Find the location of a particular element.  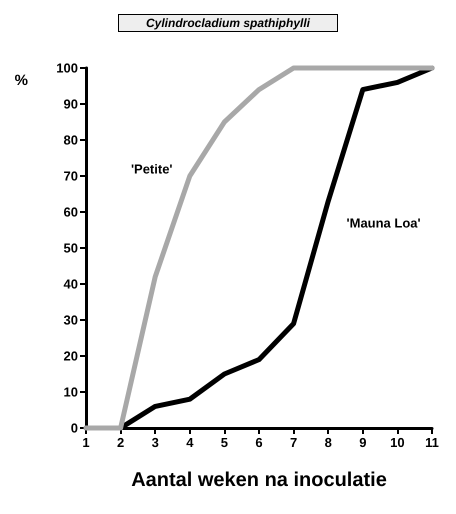

x-tick-label: 5 is located at coordinates (224, 442).